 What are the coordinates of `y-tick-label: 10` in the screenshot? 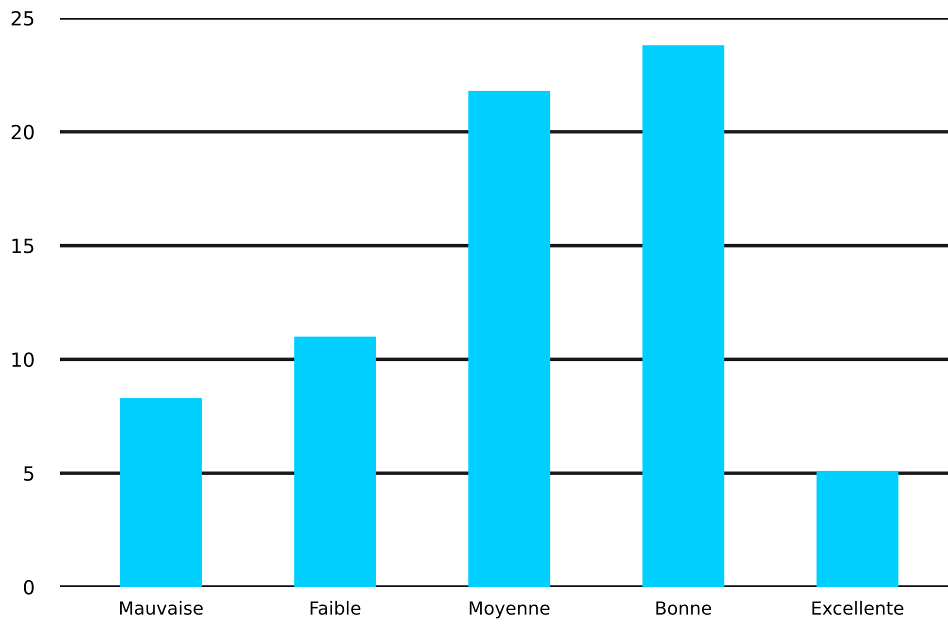 It's located at (23, 360).